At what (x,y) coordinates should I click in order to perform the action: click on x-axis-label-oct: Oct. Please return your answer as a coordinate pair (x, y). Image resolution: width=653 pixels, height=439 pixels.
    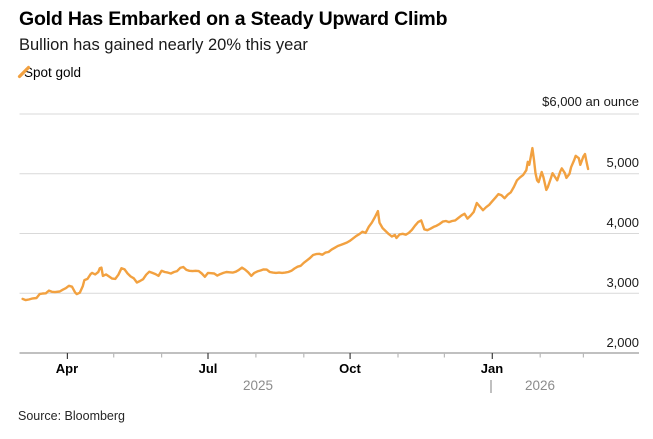
    Looking at the image, I should click on (350, 368).